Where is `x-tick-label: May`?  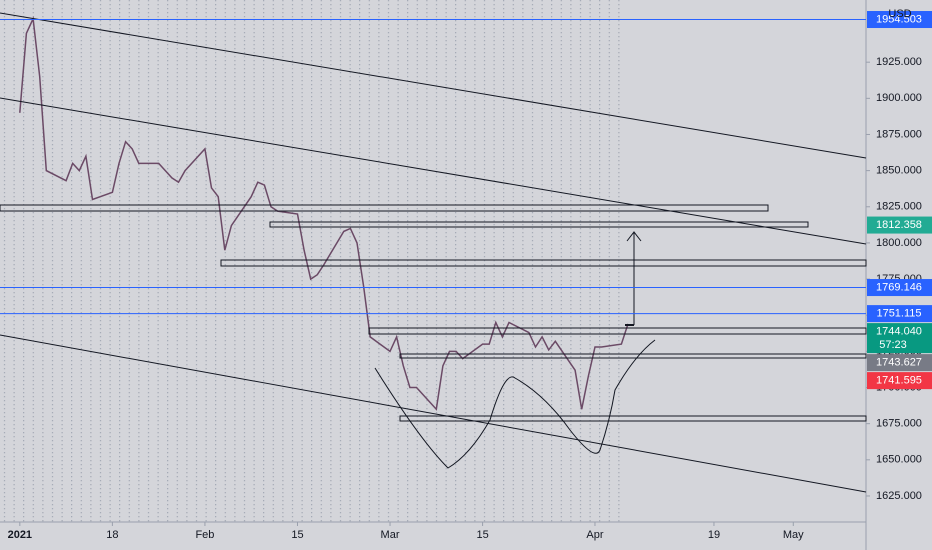
x-tick-label: May is located at coordinates (793, 535).